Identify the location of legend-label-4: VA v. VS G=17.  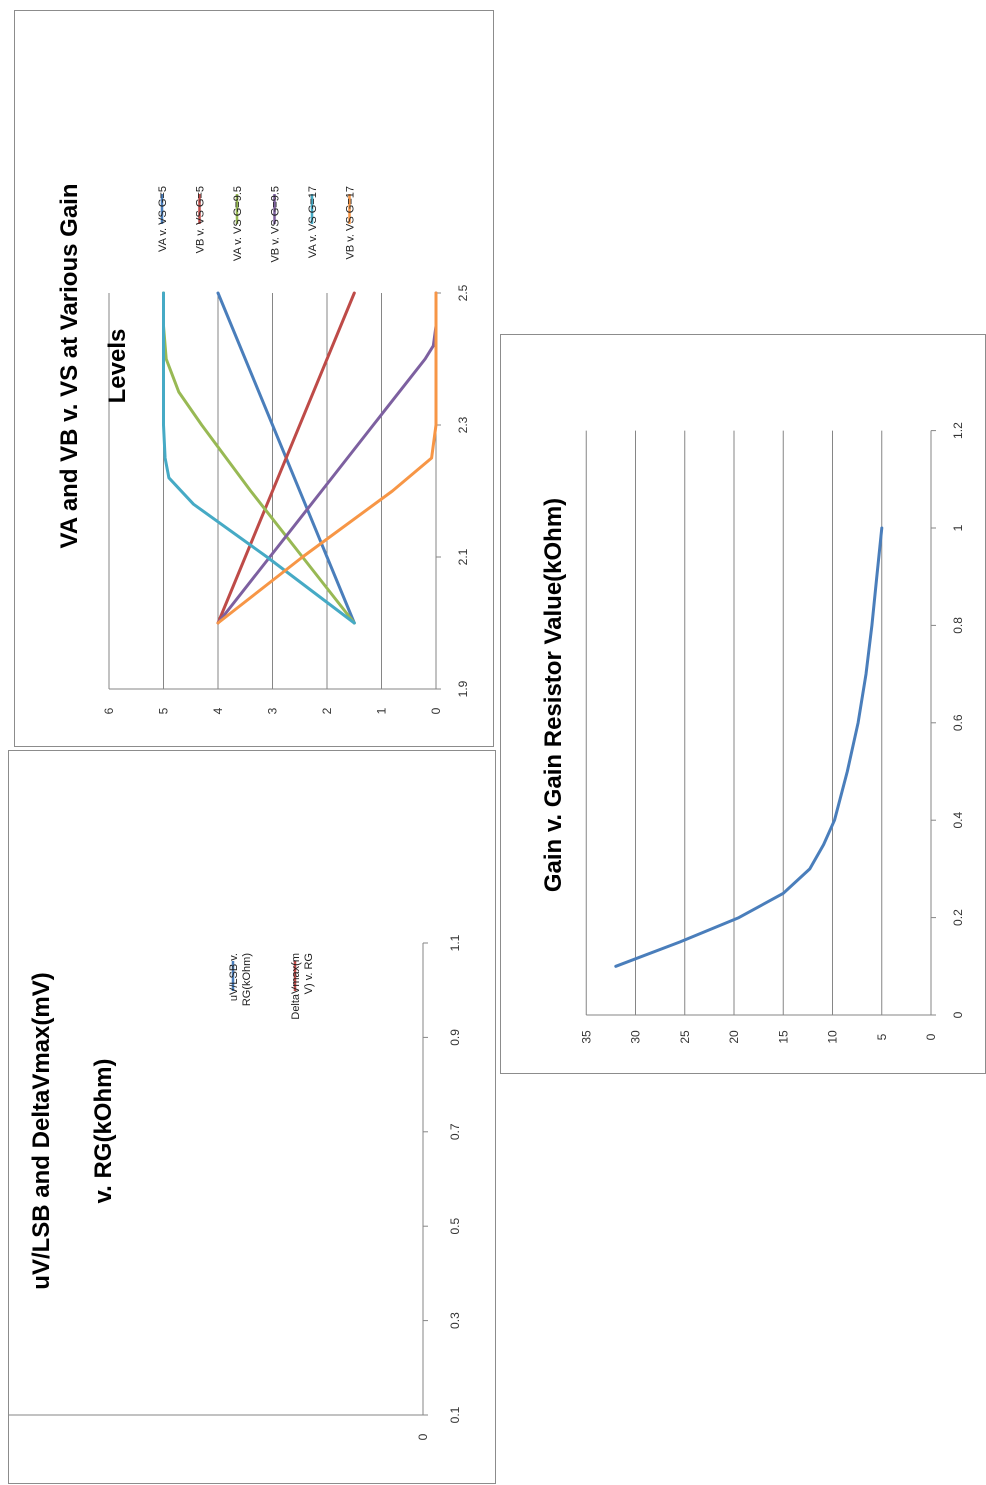
(313, 222).